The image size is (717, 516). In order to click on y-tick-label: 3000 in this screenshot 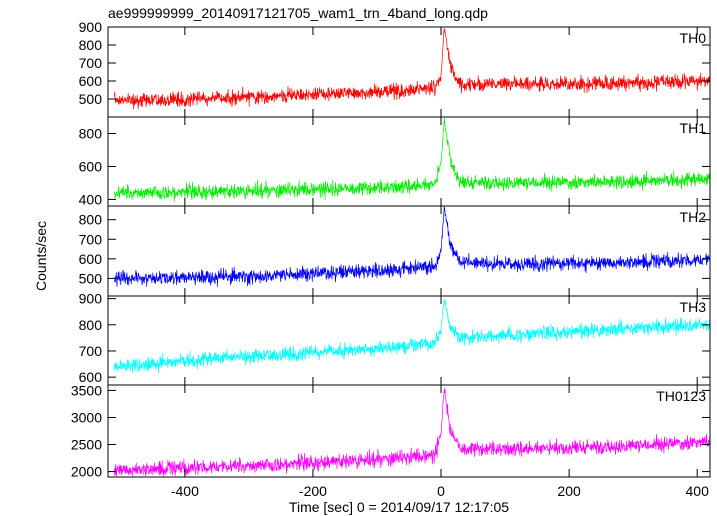, I will do `click(86, 417)`.